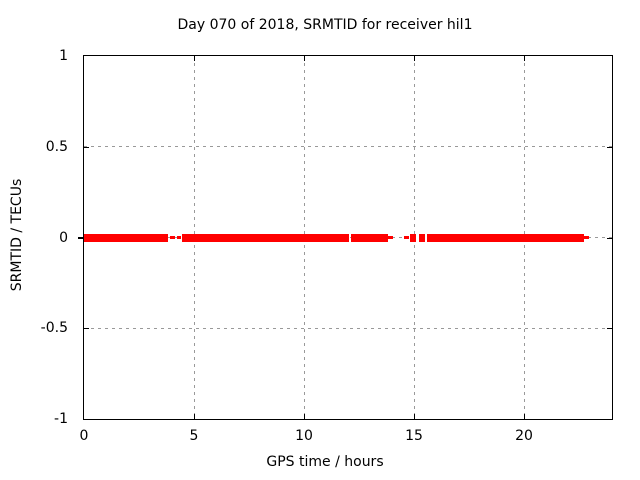 This screenshot has height=480, width=640. Describe the element at coordinates (86, 329) in the screenshot. I see `y-tick-left--0.5` at that location.